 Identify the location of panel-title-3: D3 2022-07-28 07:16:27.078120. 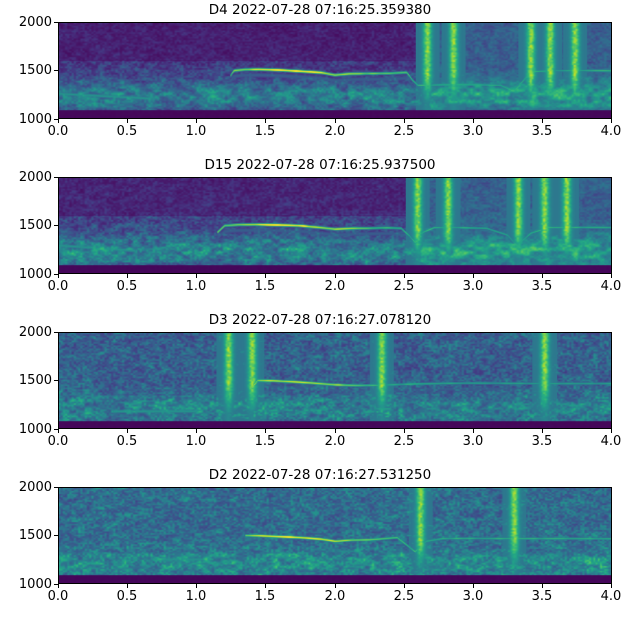
(320, 320).